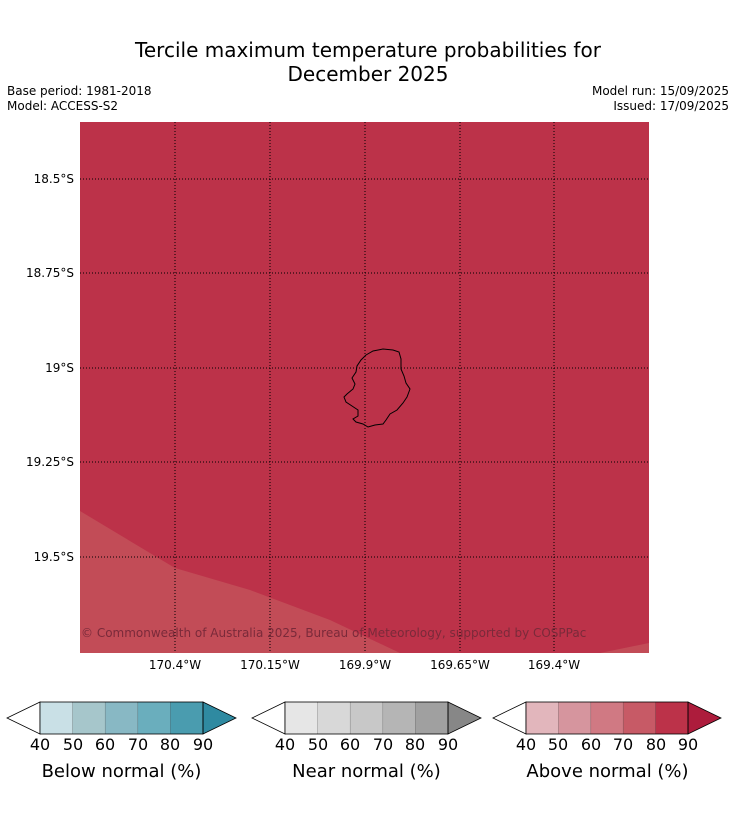 The height and width of the screenshot is (816, 736). I want to click on cbar-below-tick-70: 70, so click(138, 744).